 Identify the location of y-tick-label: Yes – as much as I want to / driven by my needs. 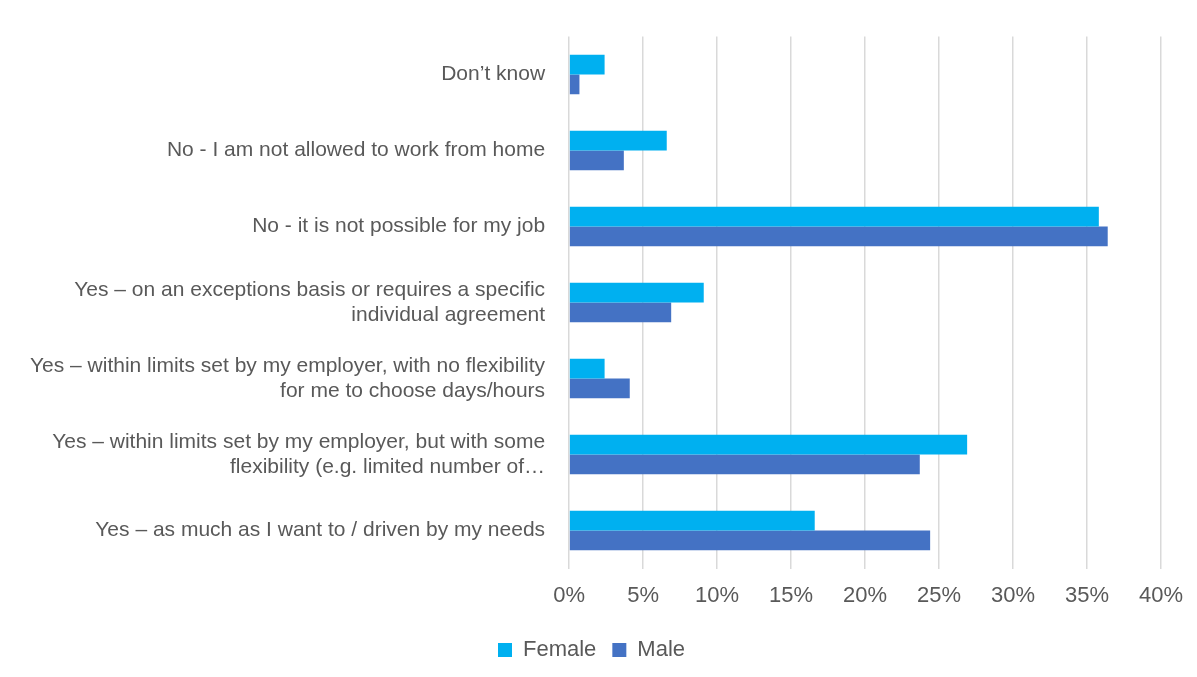
(320, 529).